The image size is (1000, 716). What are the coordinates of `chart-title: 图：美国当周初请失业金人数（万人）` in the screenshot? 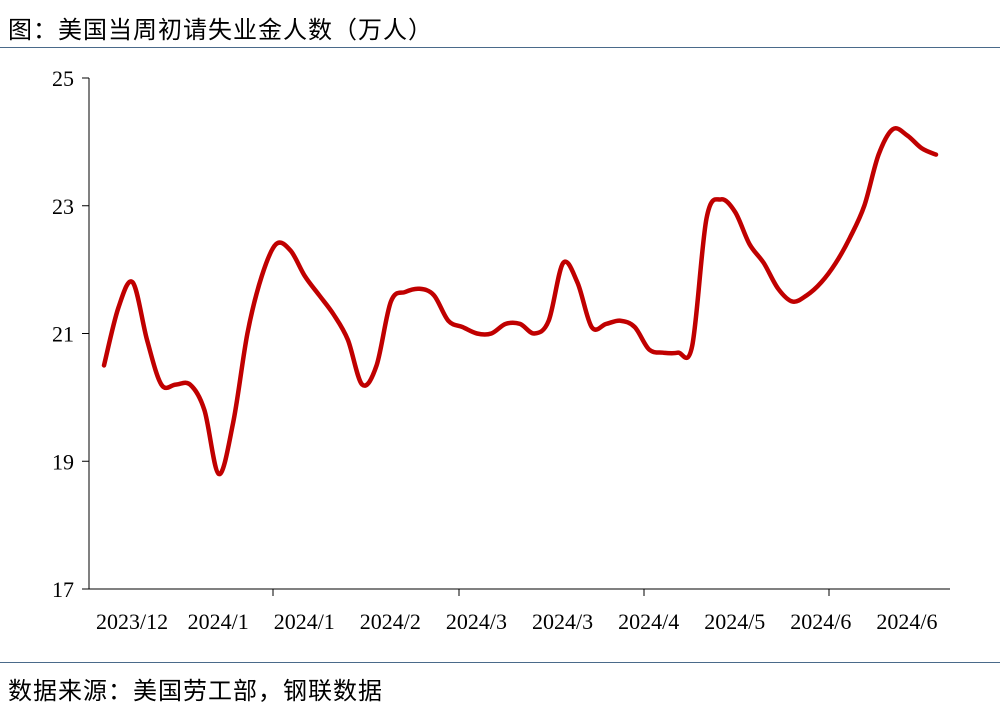 It's located at (220, 30).